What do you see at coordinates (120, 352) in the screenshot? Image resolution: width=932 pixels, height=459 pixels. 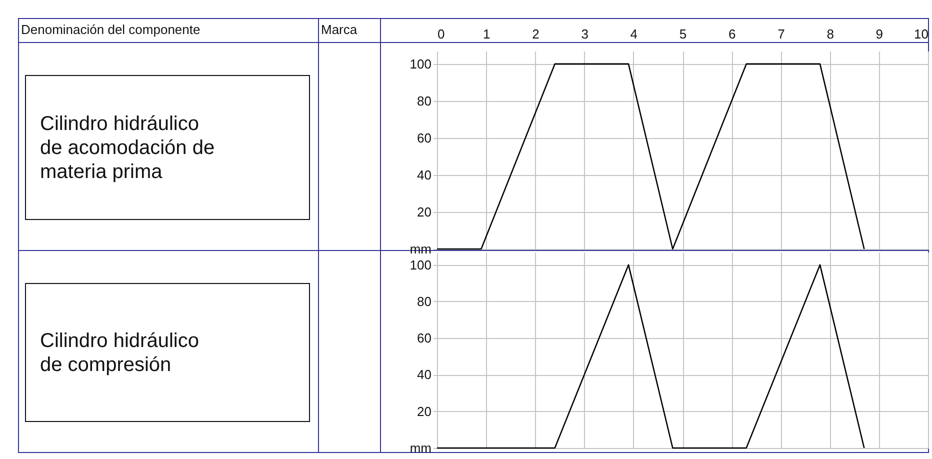 I see `y-axis-title: Cilindro hidráulico de compresión` at bounding box center [120, 352].